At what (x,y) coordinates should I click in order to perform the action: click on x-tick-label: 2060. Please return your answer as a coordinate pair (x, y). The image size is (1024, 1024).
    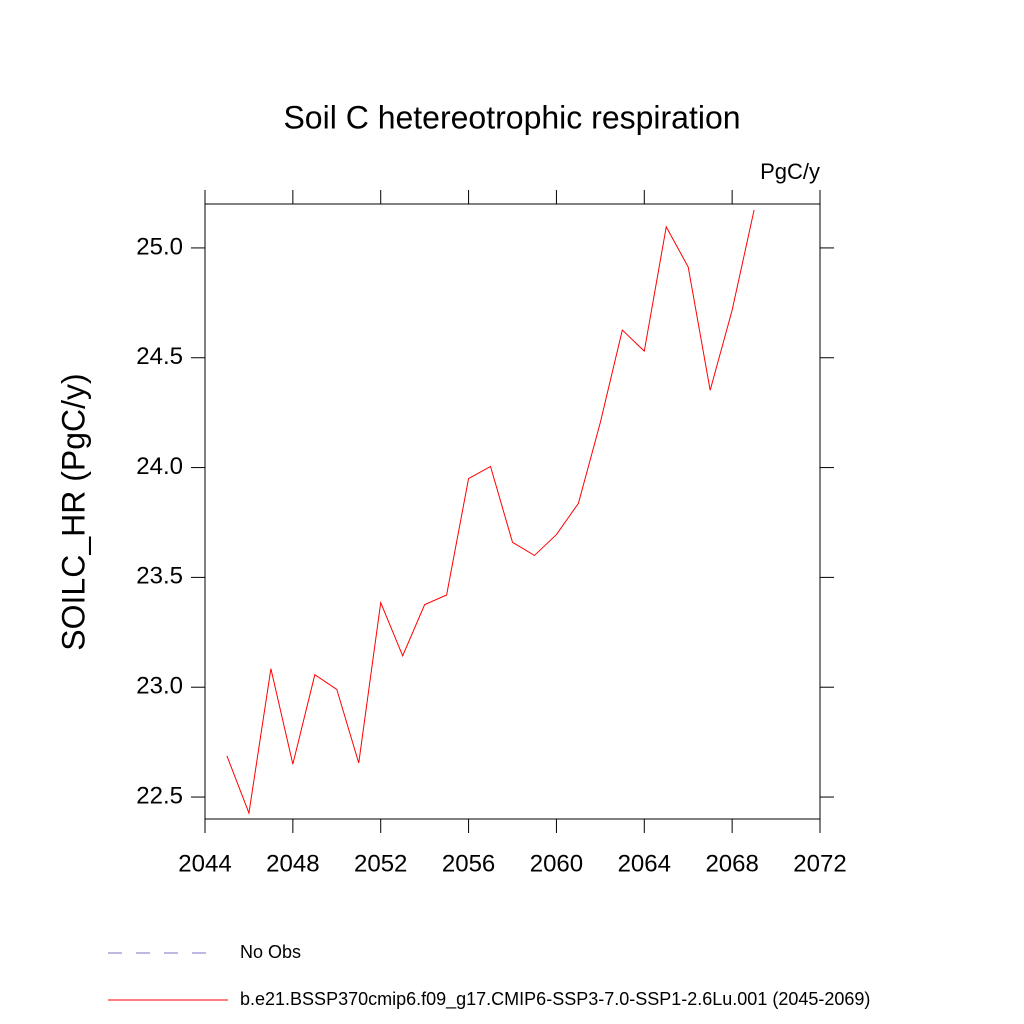
    Looking at the image, I should click on (556, 863).